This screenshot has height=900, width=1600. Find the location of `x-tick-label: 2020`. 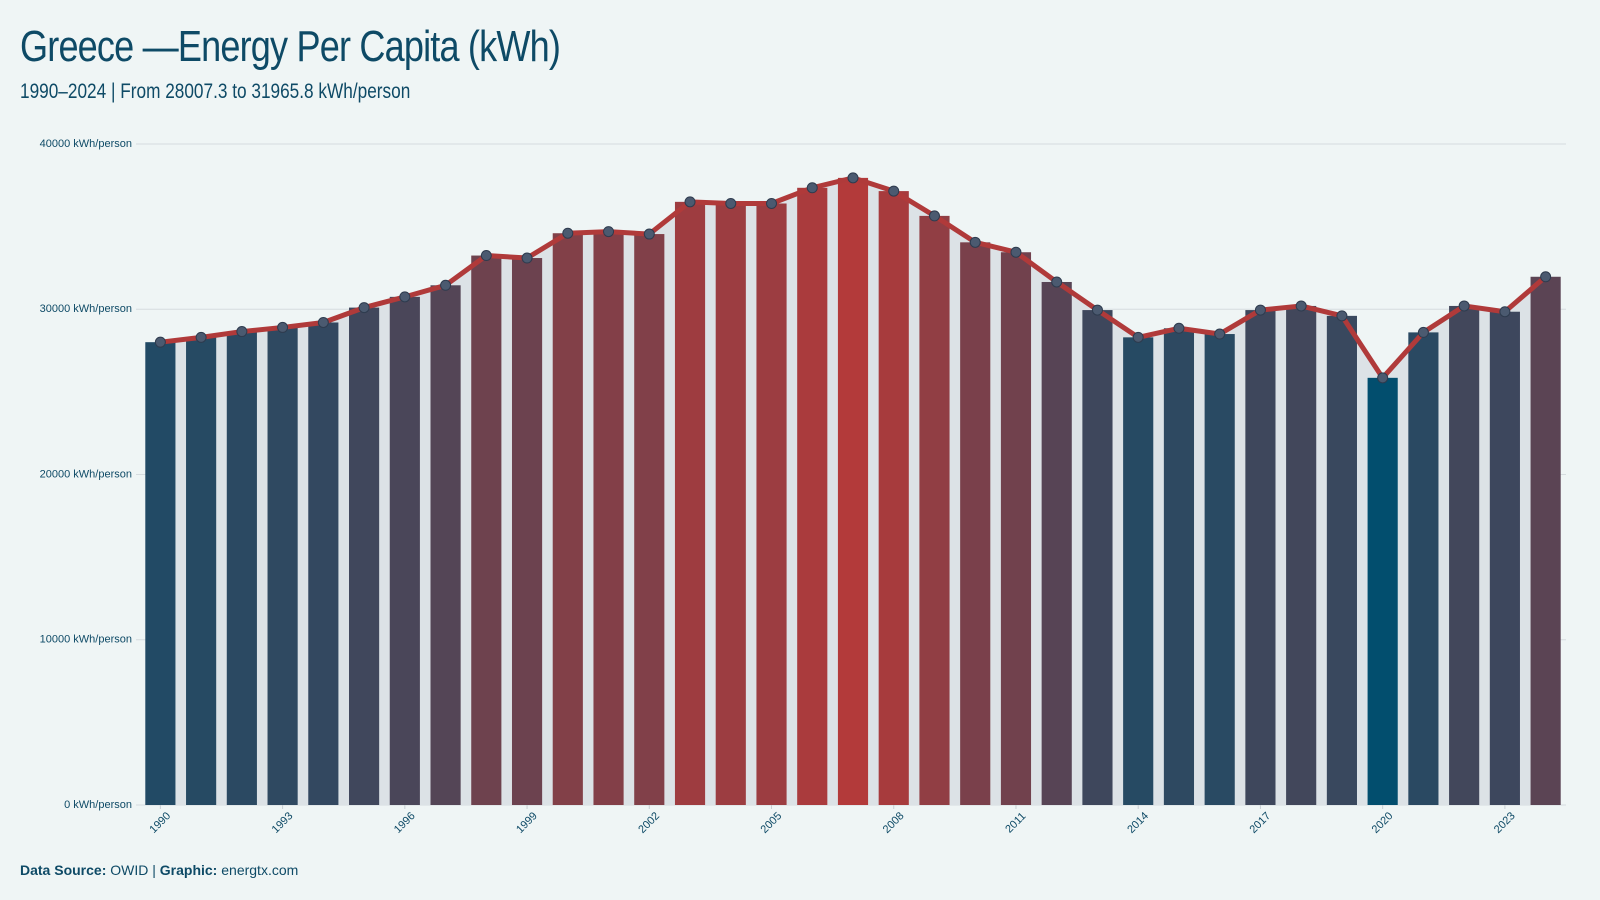

x-tick-label: 2020 is located at coordinates (1383, 823).